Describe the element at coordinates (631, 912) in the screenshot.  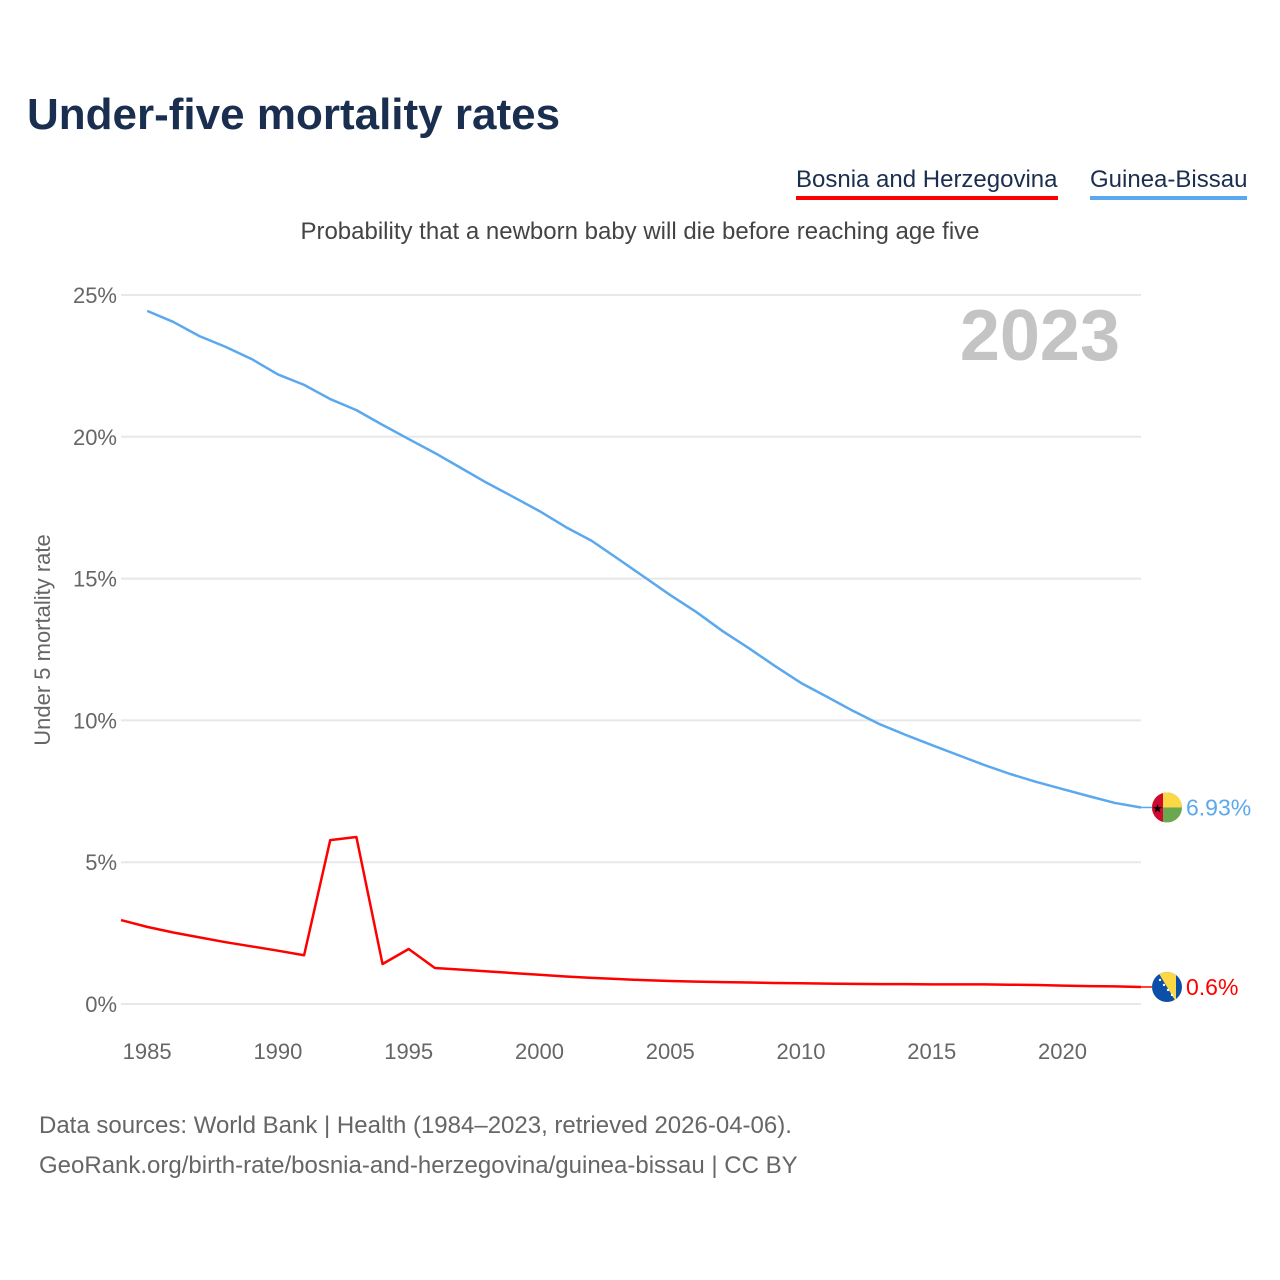
I see `series-line-bosnia-and-herzegovina` at that location.